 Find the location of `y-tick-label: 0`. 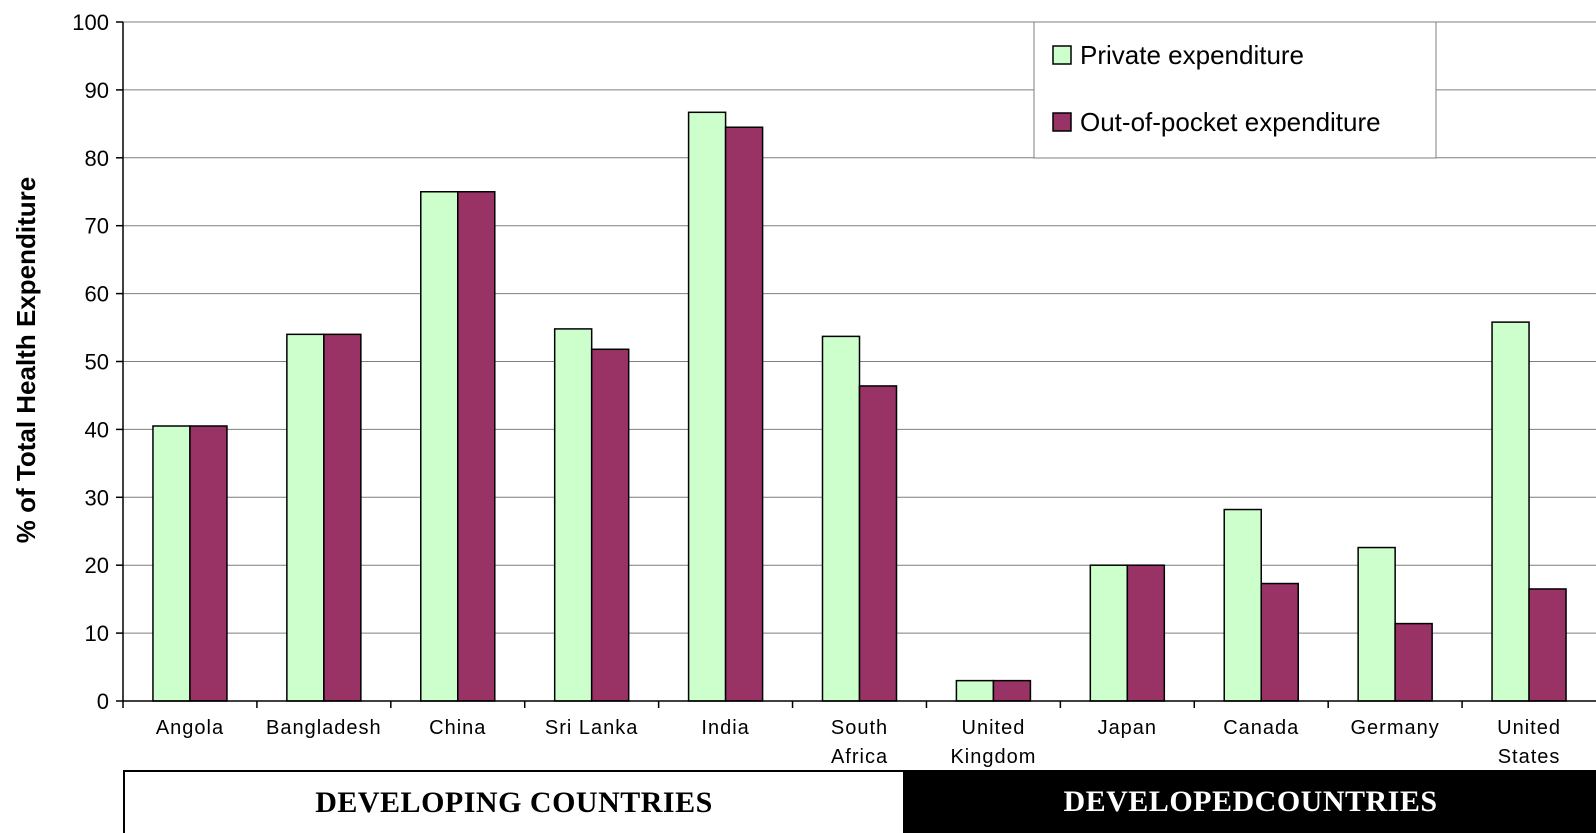

y-tick-label: 0 is located at coordinates (103, 701).